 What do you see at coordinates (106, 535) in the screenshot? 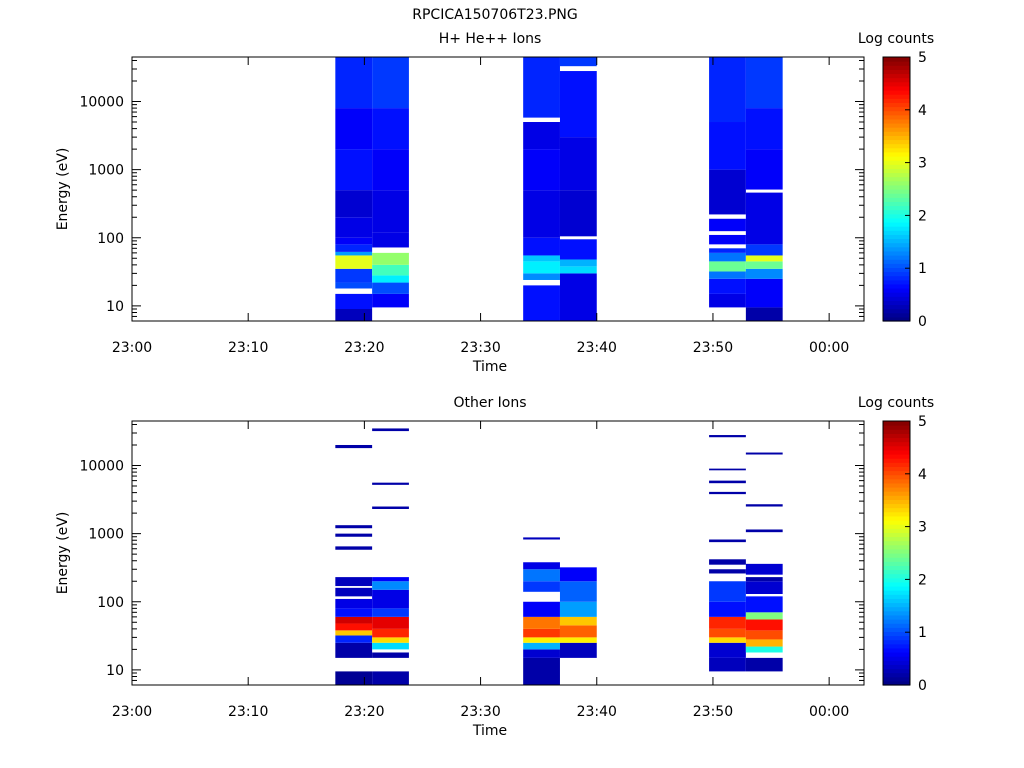
I see `y-tick-label: 1000` at bounding box center [106, 535].